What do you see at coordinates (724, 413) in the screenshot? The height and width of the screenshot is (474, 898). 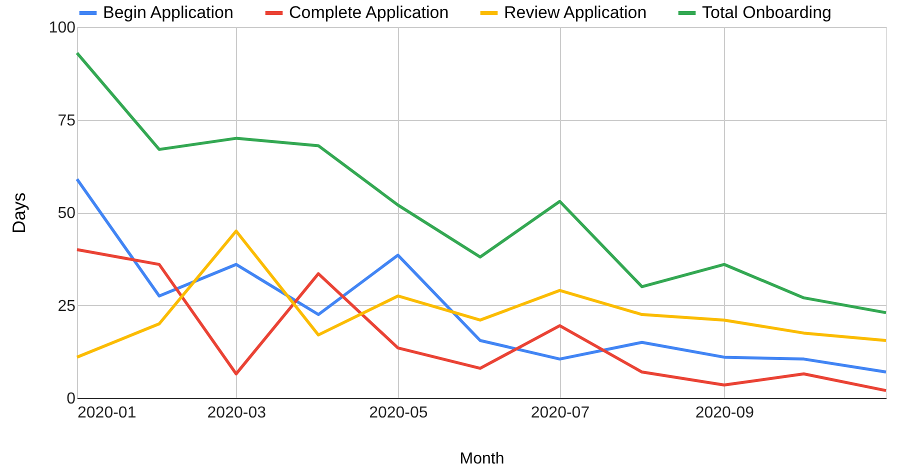 I see `x-tick-label: 2020-09` at bounding box center [724, 413].